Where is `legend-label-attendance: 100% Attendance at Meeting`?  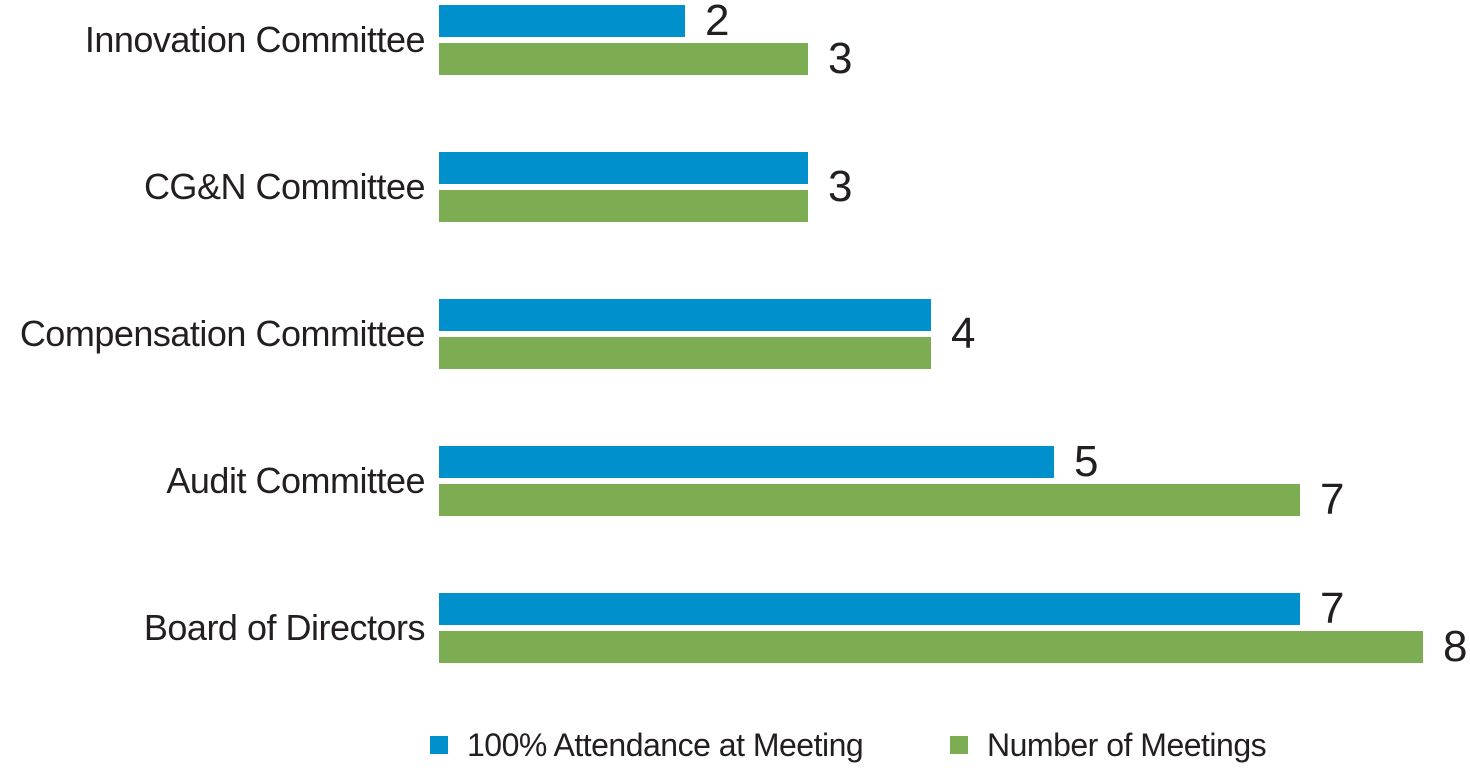
legend-label-attendance: 100% Attendance at Meeting is located at coordinates (665, 744).